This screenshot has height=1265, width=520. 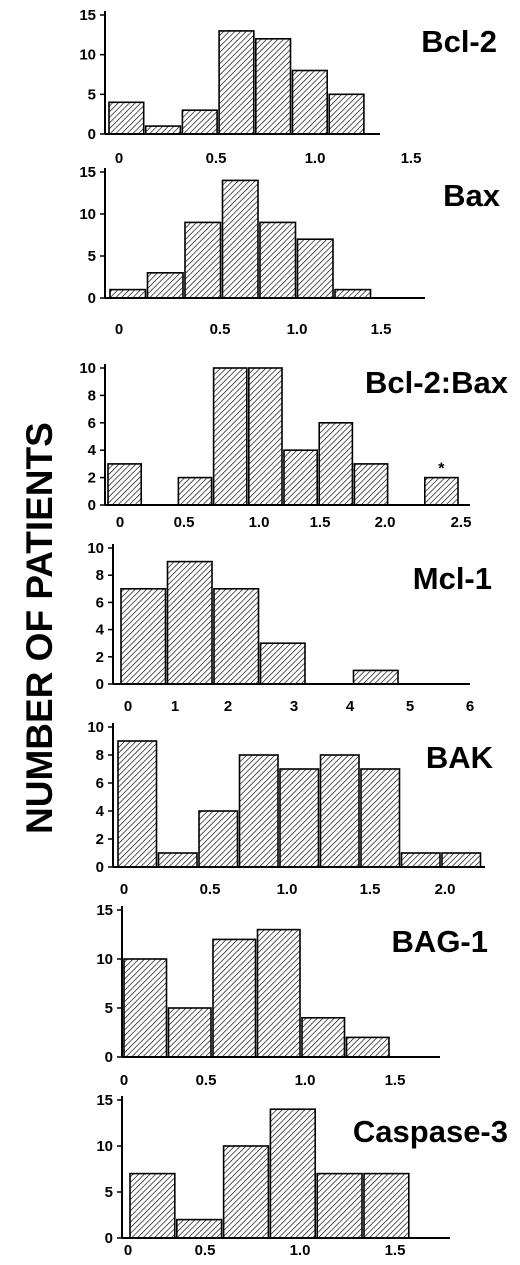 What do you see at coordinates (175, 706) in the screenshot?
I see `x-tick-label: 1` at bounding box center [175, 706].